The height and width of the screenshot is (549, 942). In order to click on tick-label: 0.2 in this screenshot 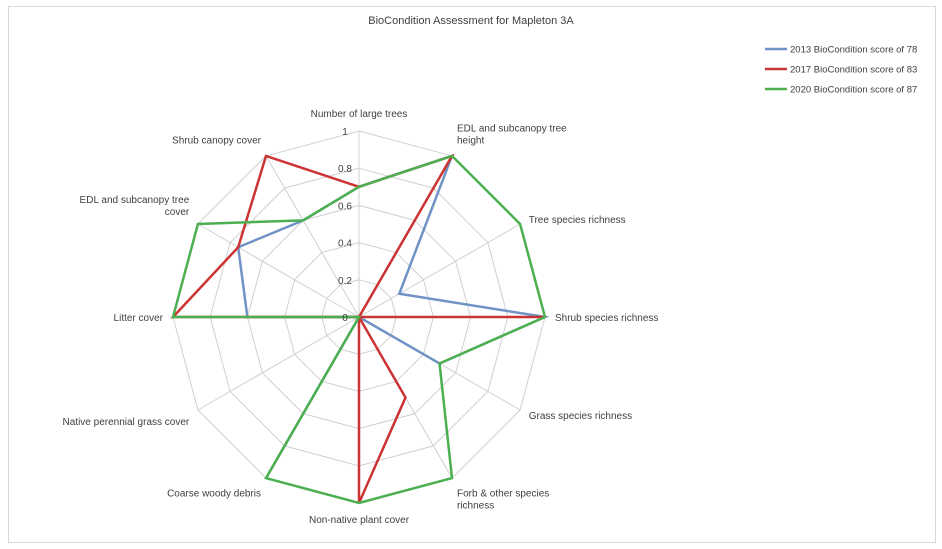, I will do `click(345, 281)`.